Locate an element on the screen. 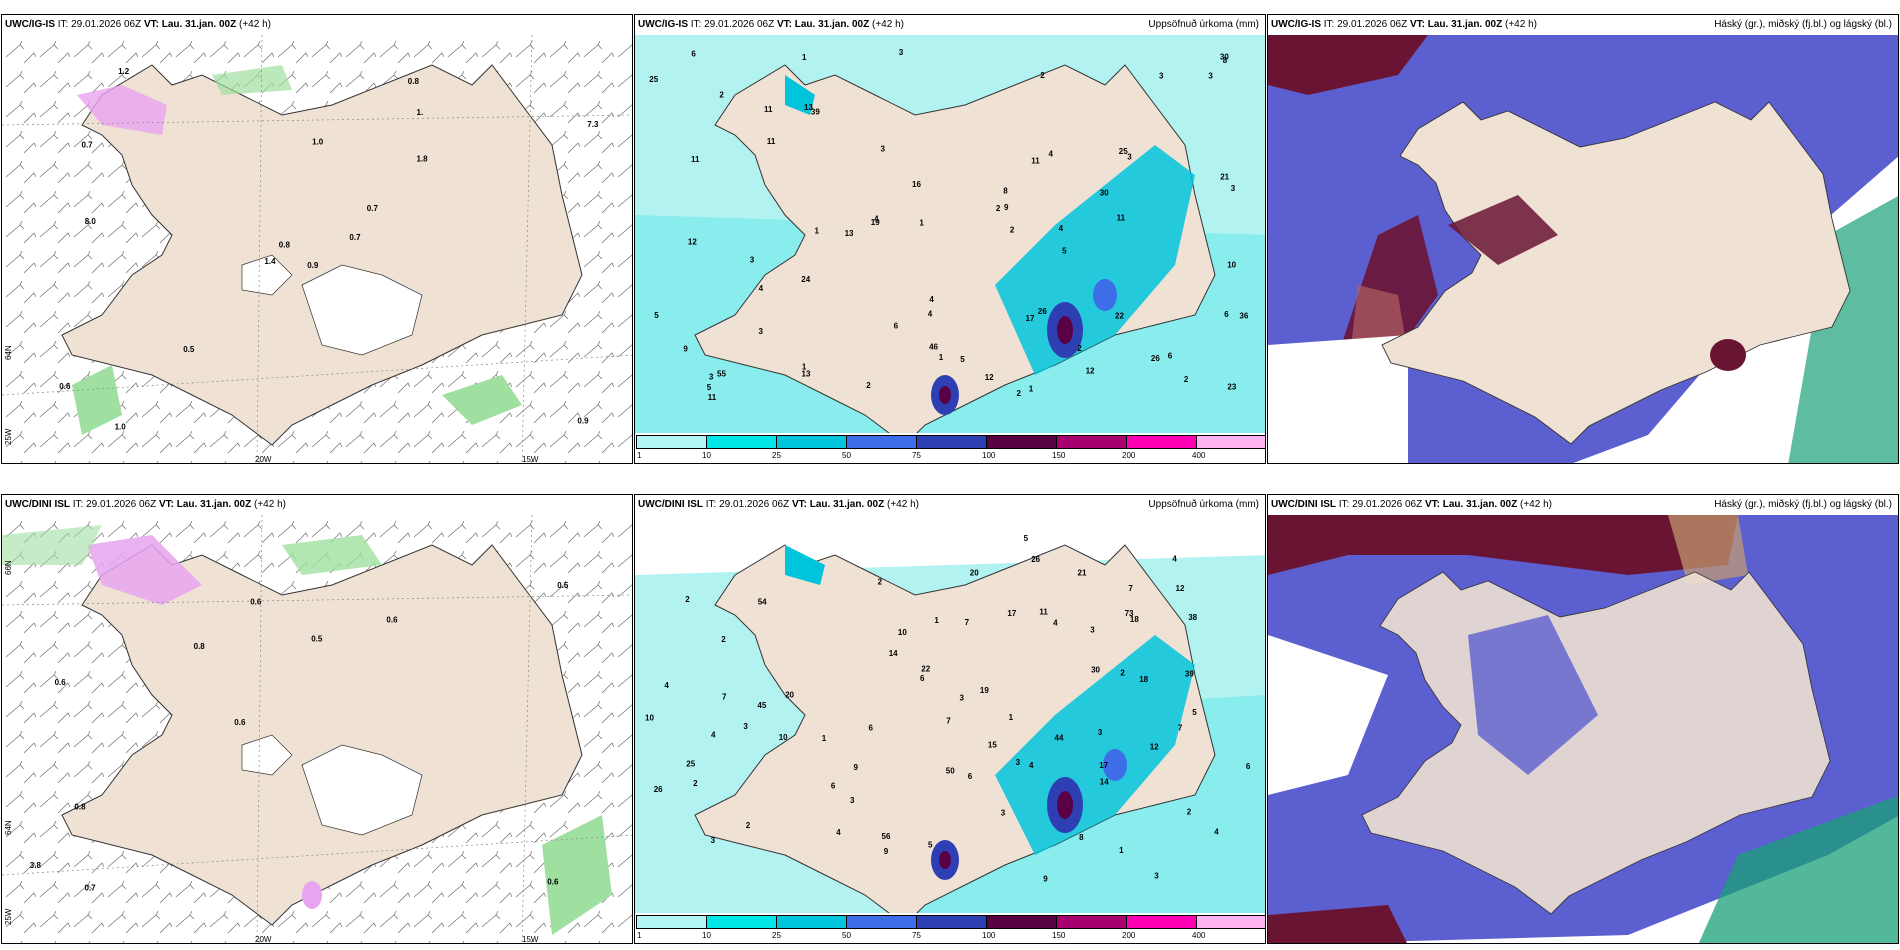  colorbar-tick: 400 is located at coordinates (1199, 455).